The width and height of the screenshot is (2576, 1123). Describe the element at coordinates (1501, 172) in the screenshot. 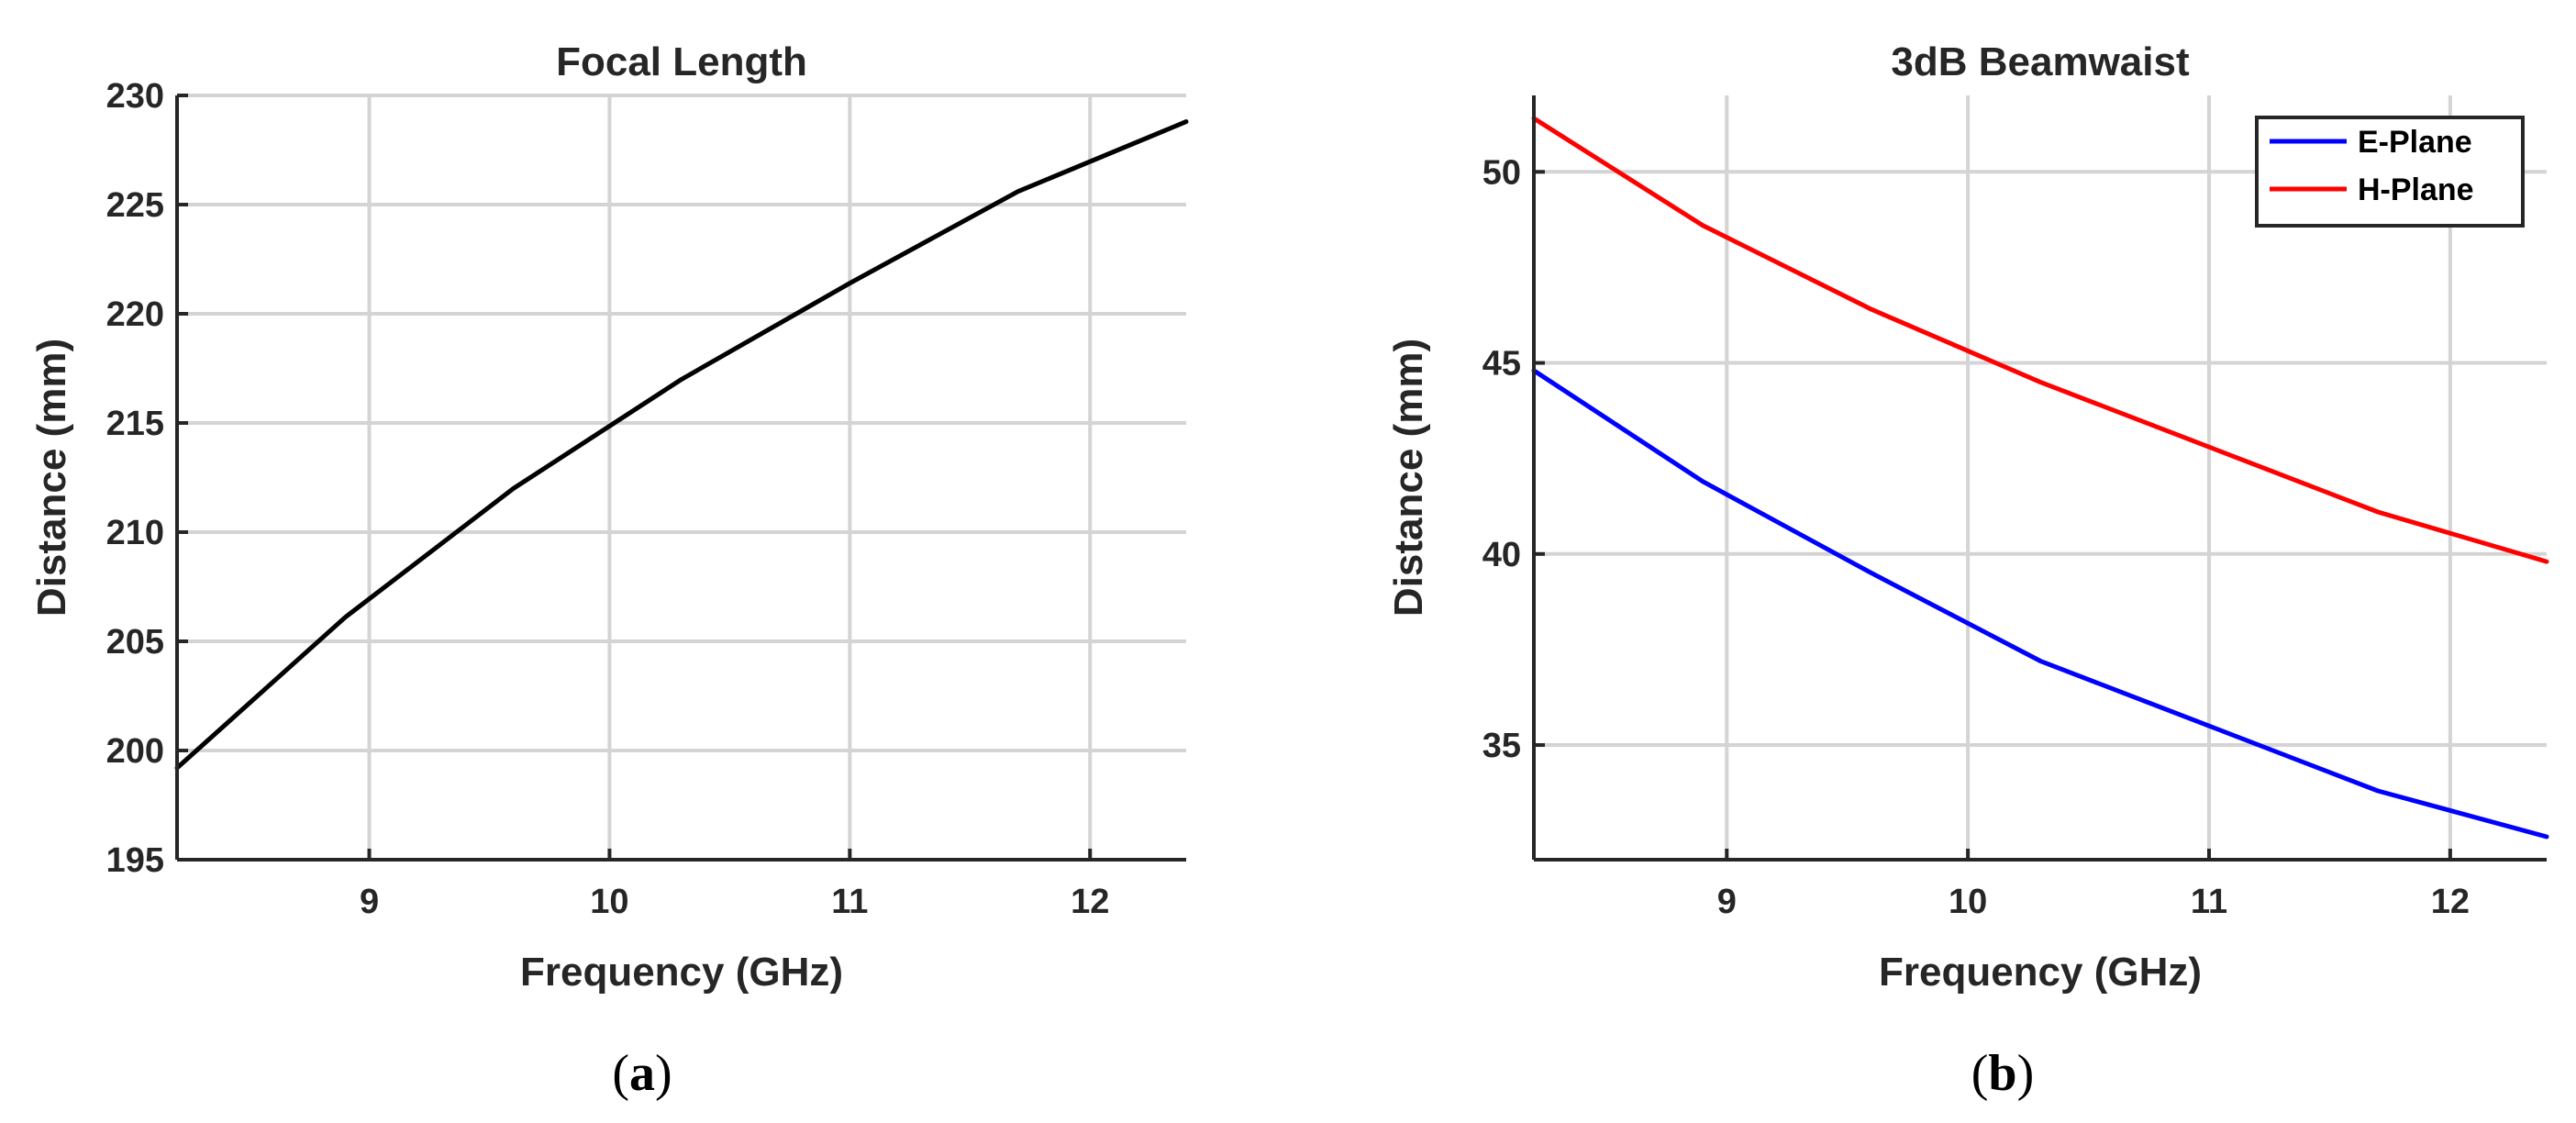

I see `y-tick-label: 50` at that location.